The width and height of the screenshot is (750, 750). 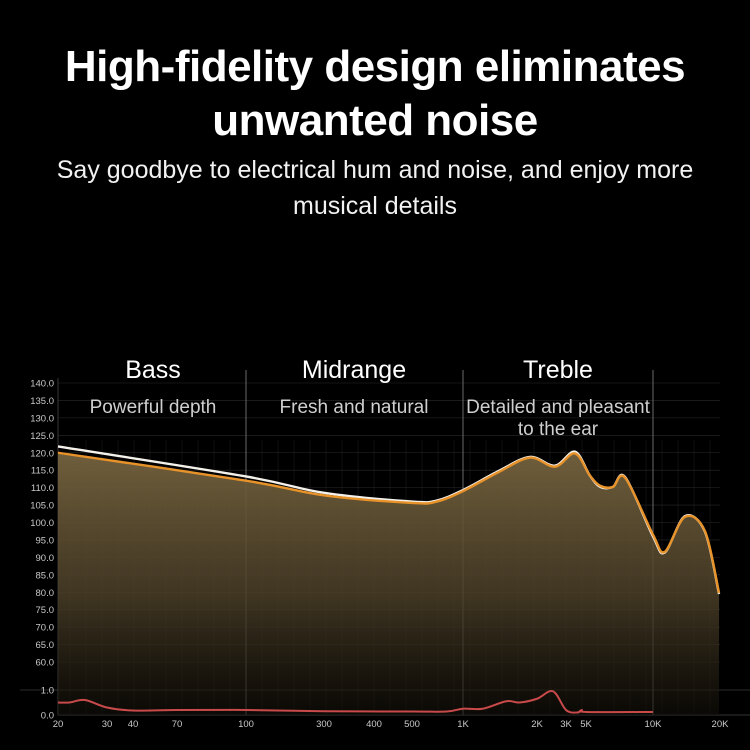 What do you see at coordinates (42, 471) in the screenshot?
I see `y-tick-label: 115.0` at bounding box center [42, 471].